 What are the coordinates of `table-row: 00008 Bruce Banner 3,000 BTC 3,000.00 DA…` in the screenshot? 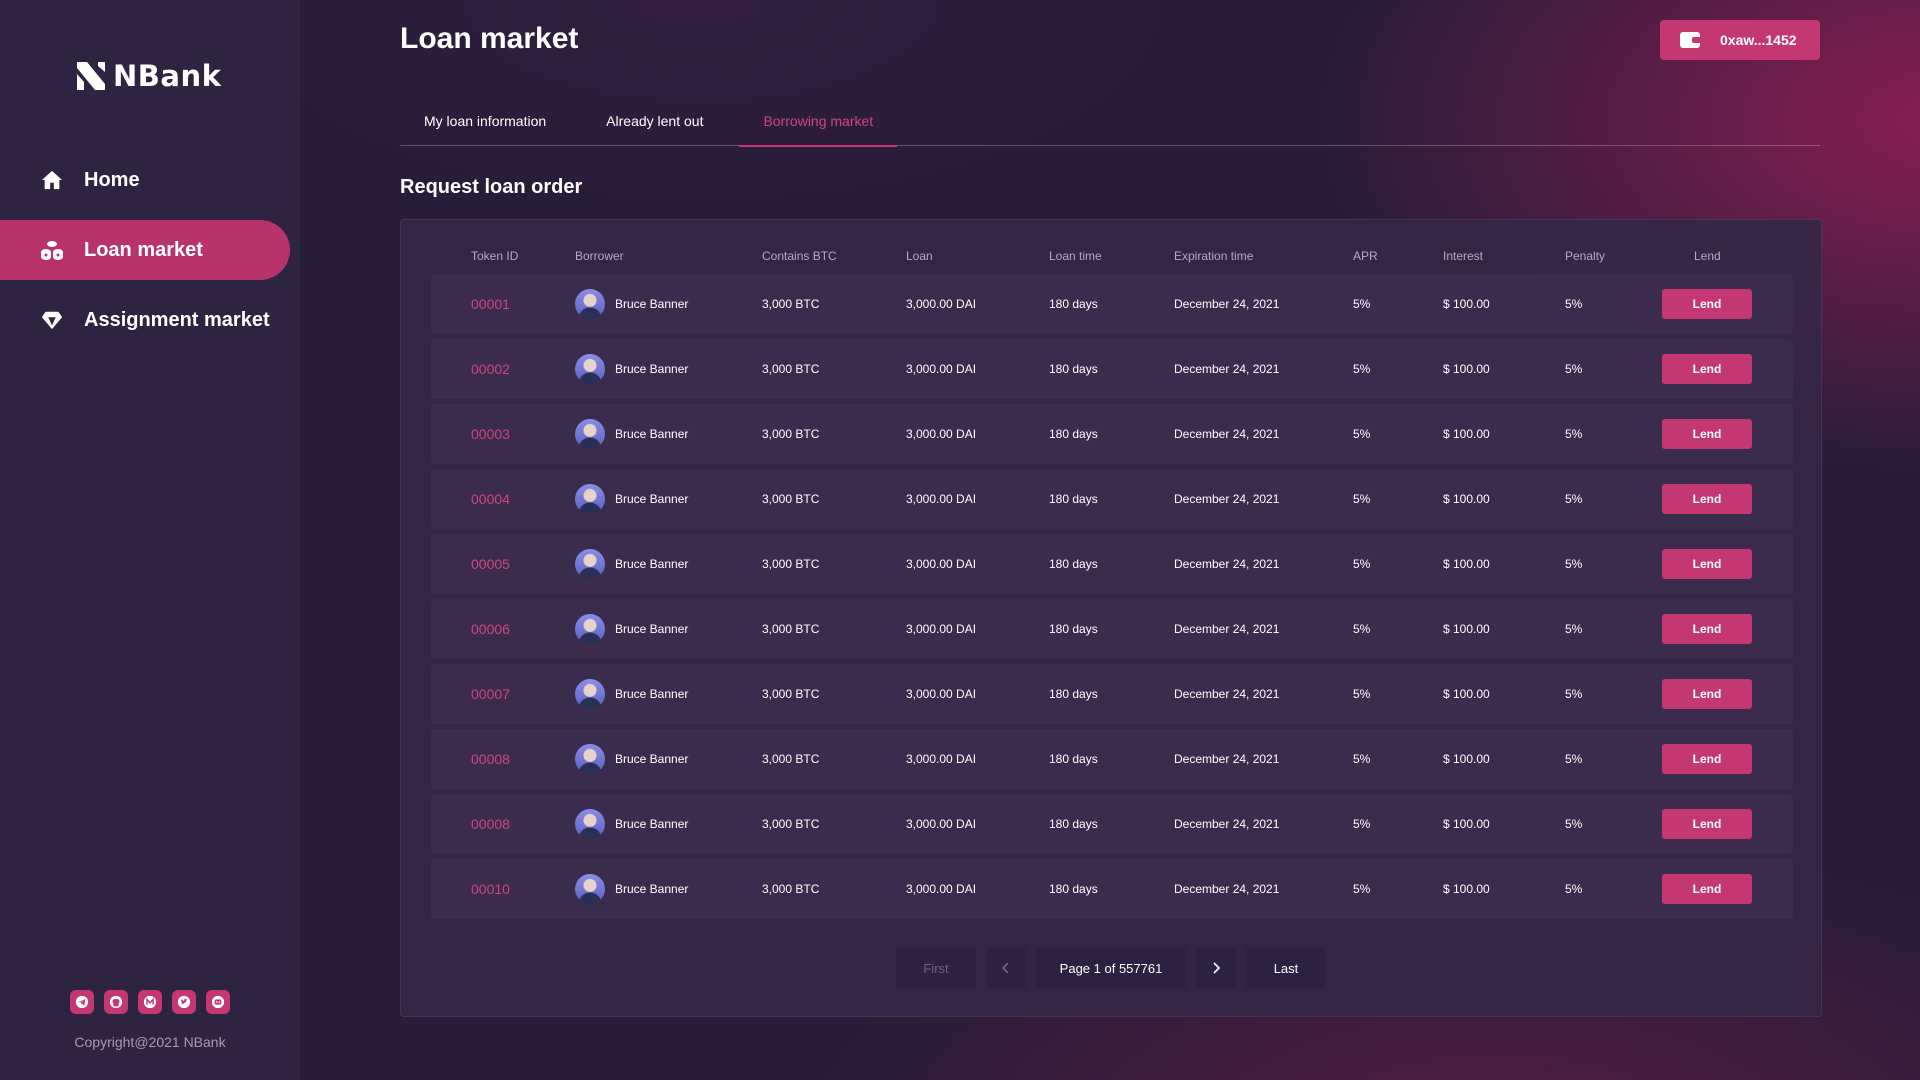 It's located at (1112, 824).